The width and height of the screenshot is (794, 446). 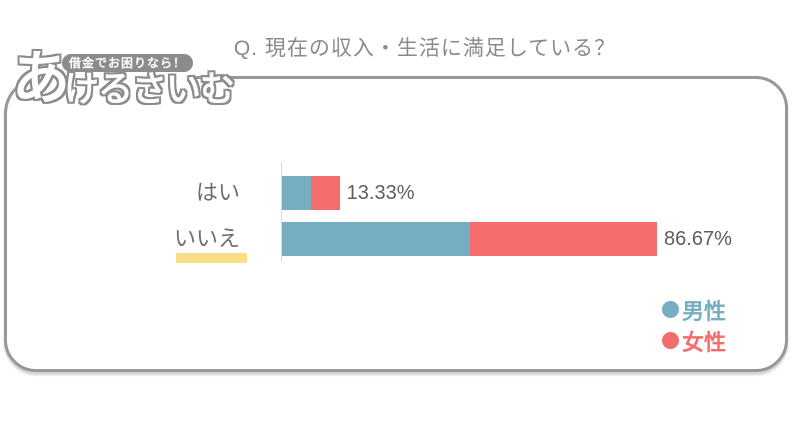 I want to click on legend: 男性 女性, so click(x=694, y=325).